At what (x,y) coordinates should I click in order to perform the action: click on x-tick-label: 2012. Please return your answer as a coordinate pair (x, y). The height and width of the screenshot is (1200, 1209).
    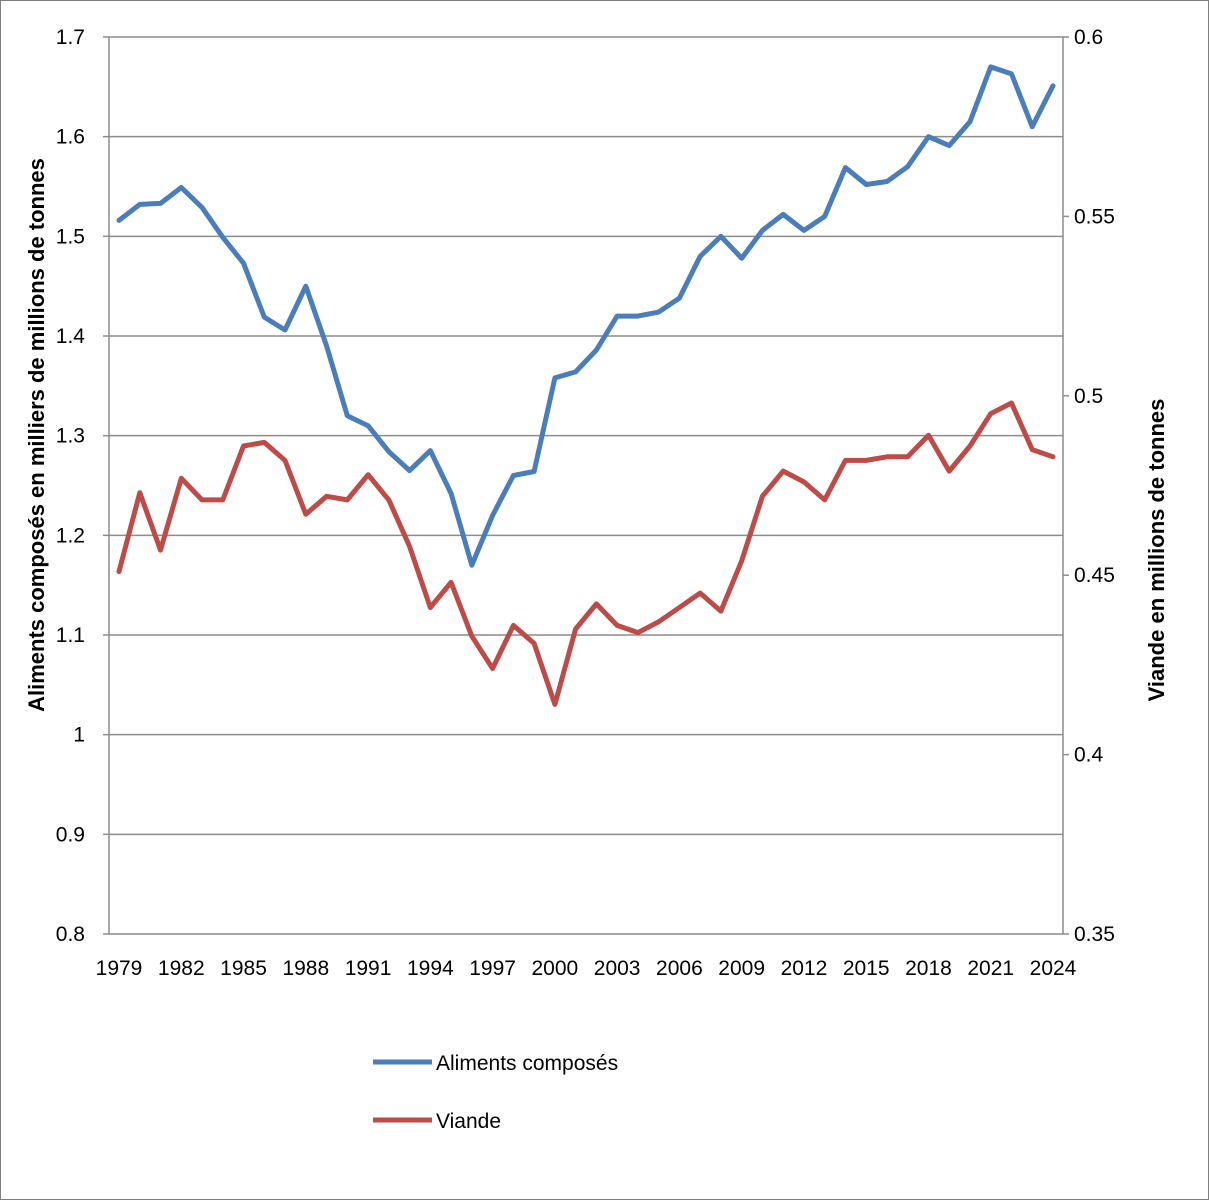
    Looking at the image, I should click on (804, 968).